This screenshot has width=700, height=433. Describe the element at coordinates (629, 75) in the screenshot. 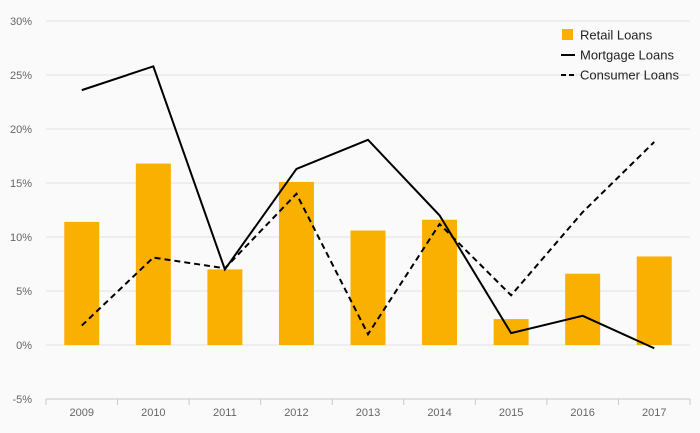

I see `legend-label-consumer-loans: Consumer Loans` at that location.